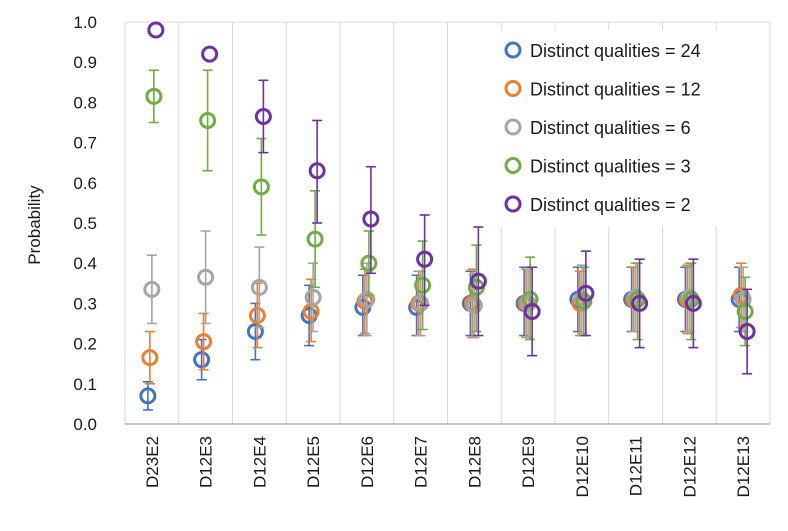 The height and width of the screenshot is (531, 788). Describe the element at coordinates (474, 462) in the screenshot. I see `x-tick-label: D12E8` at that location.